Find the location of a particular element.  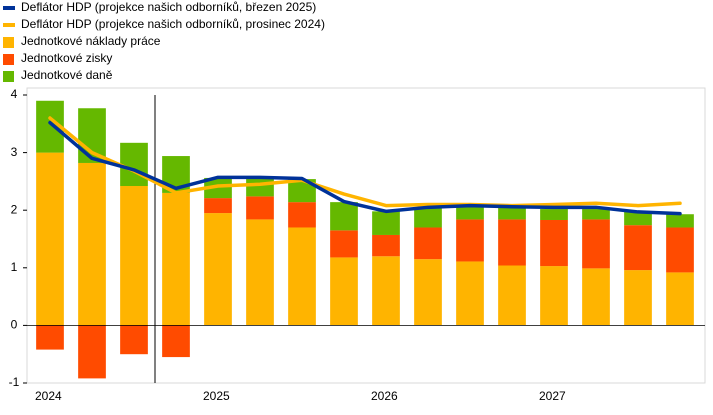

x-tick-label: 2024 is located at coordinates (48, 396).